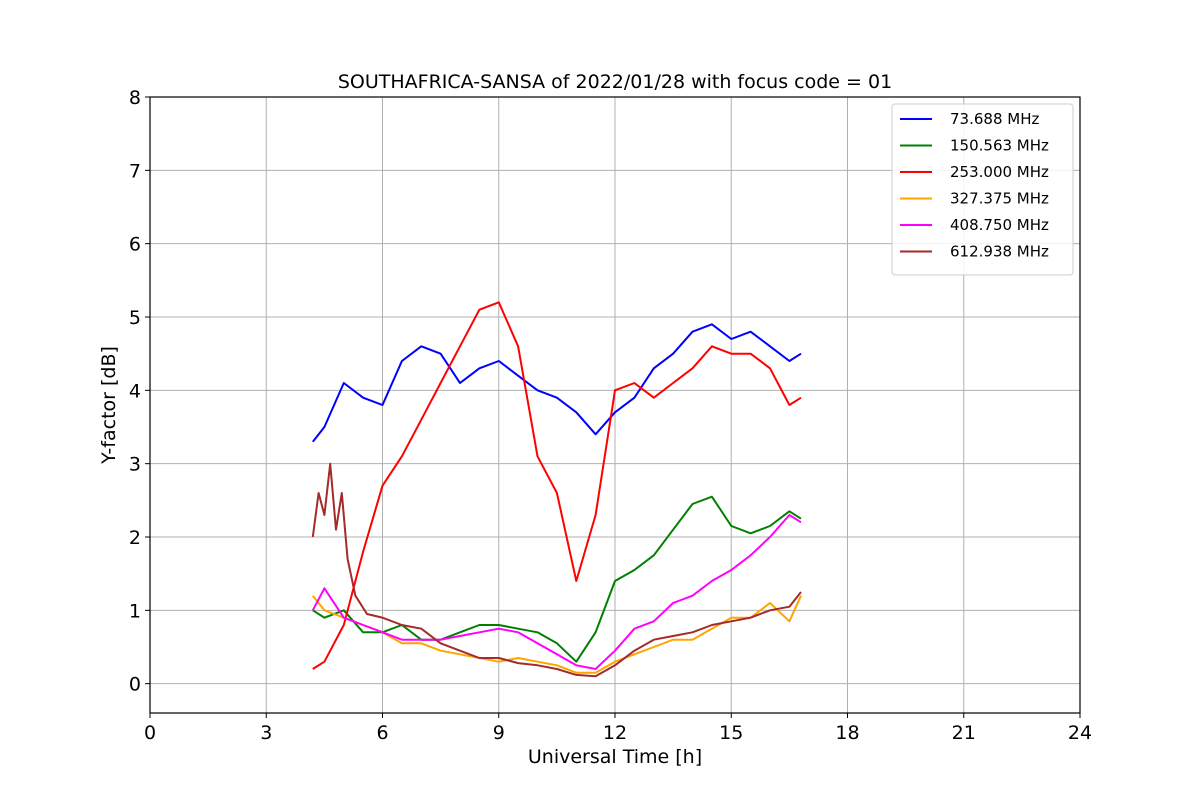  What do you see at coordinates (109, 405) in the screenshot?
I see `y-axis-label: Y-factor [dB]` at bounding box center [109, 405].